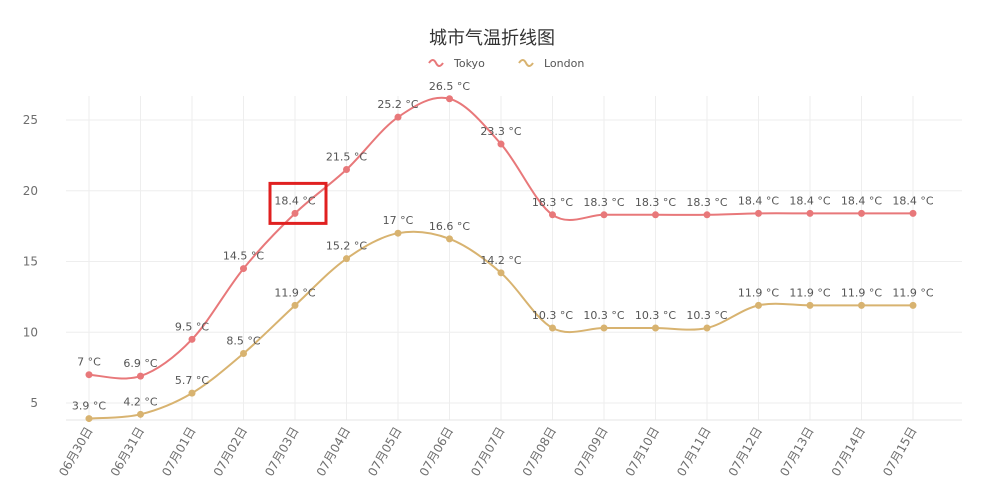  Describe the element at coordinates (693, 452) in the screenshot. I see `x-tick-label: 07月11日` at that location.